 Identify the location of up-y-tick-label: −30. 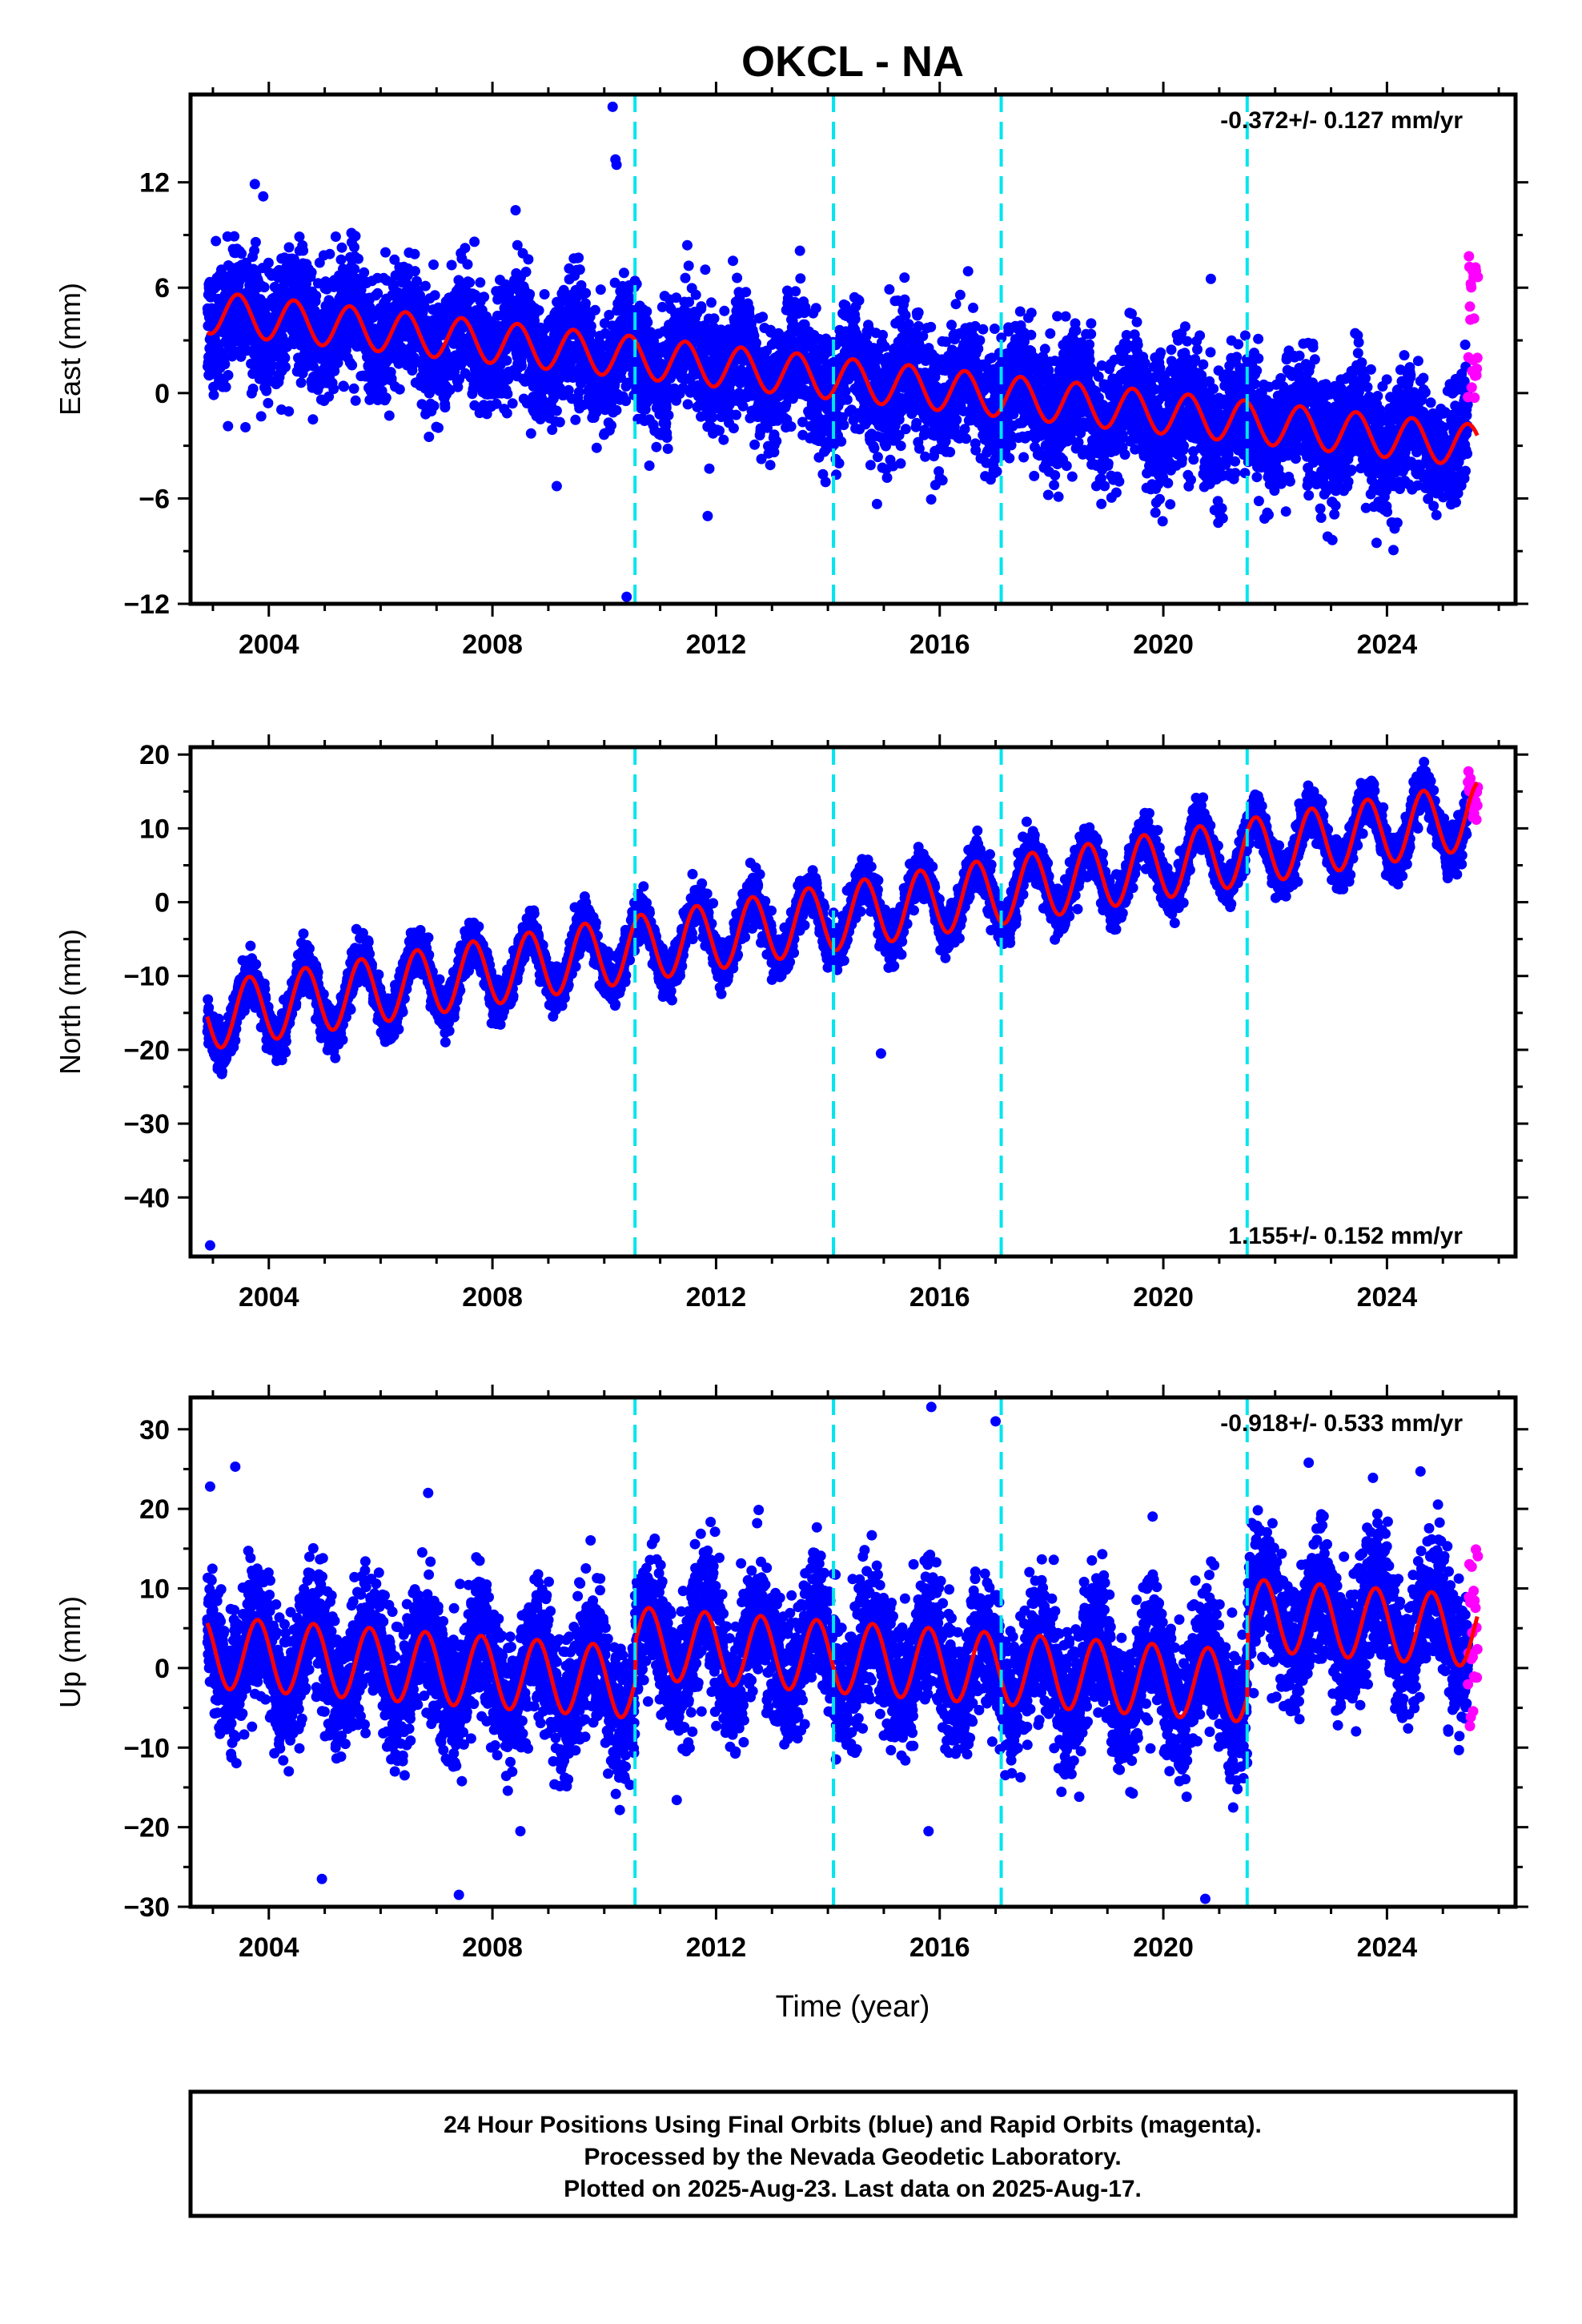
(146, 1908).